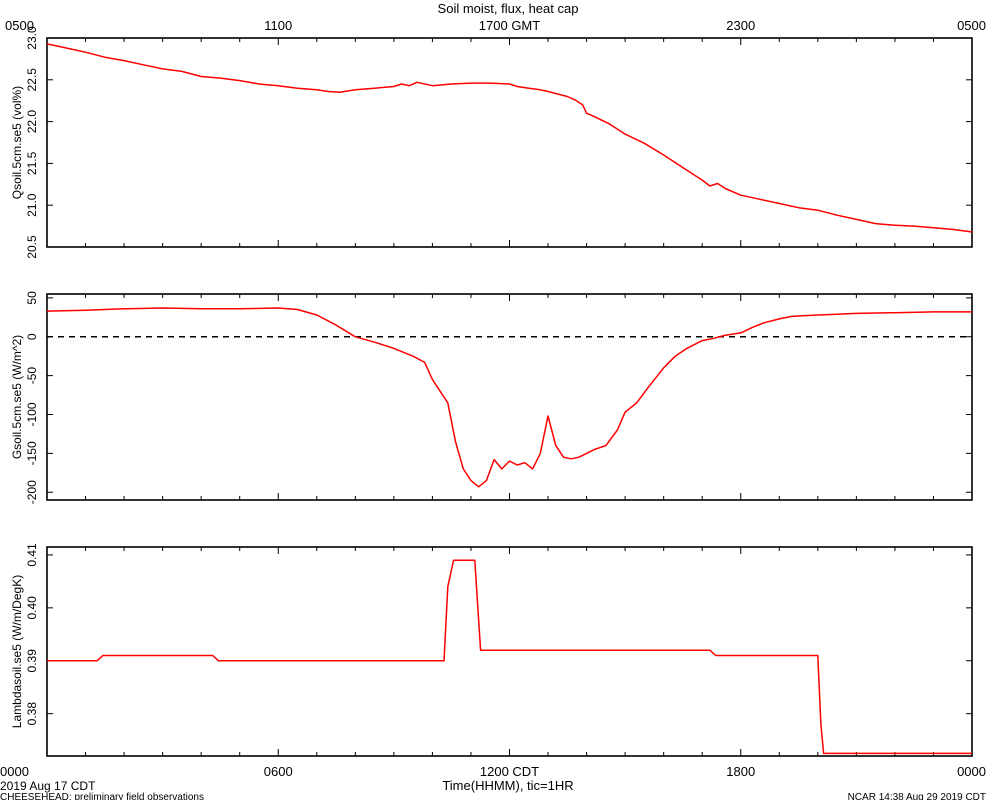  What do you see at coordinates (32, 555) in the screenshot?
I see `y-tick-label: 0.41` at bounding box center [32, 555].